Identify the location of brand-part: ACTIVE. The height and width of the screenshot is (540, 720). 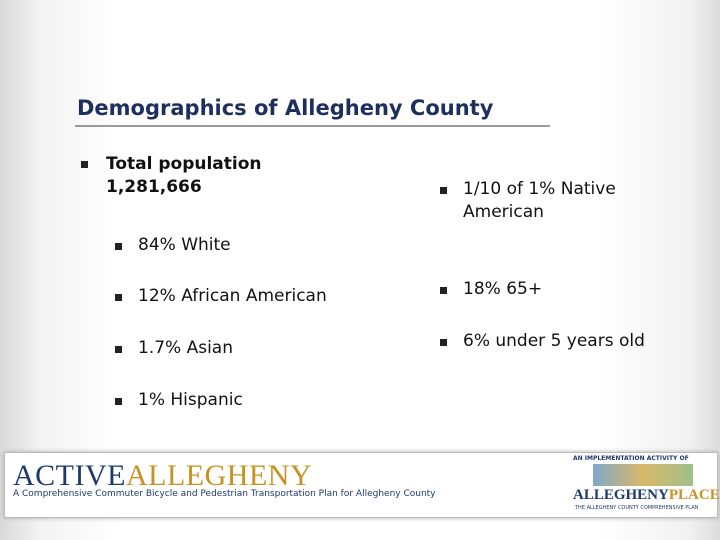
(69, 475).